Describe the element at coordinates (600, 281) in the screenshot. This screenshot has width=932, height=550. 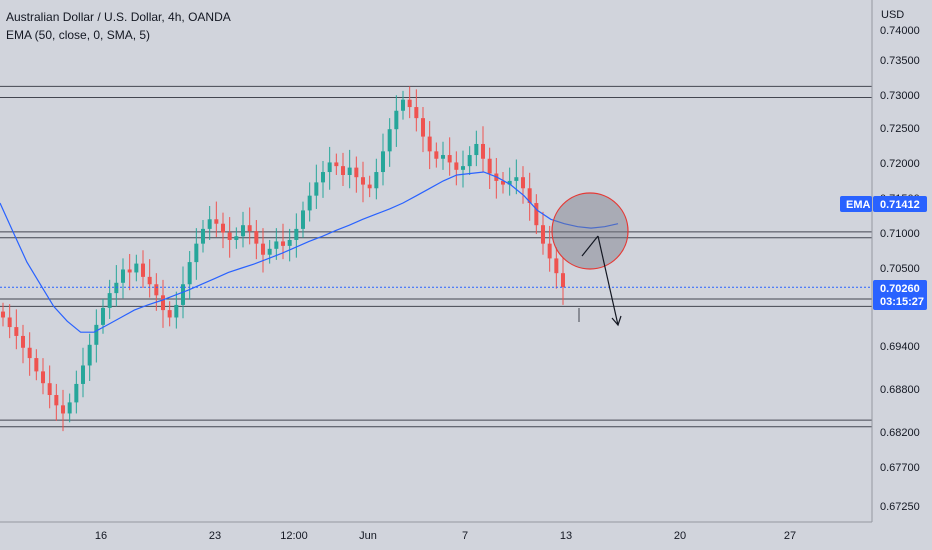
I see `projection-arrows` at that location.